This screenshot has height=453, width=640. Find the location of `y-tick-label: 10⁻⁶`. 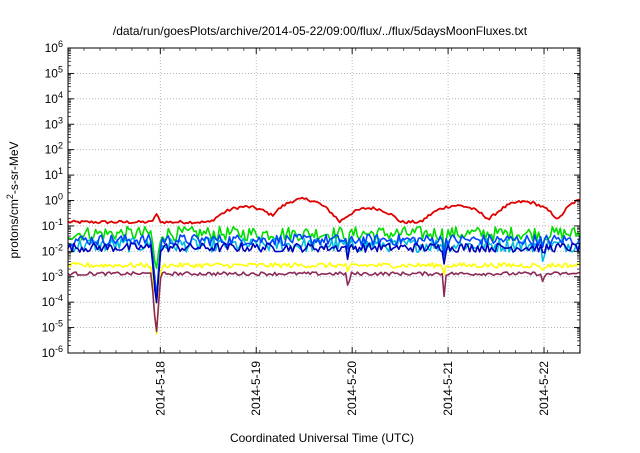

y-tick-label: 10⁻⁶ is located at coordinates (52, 352).